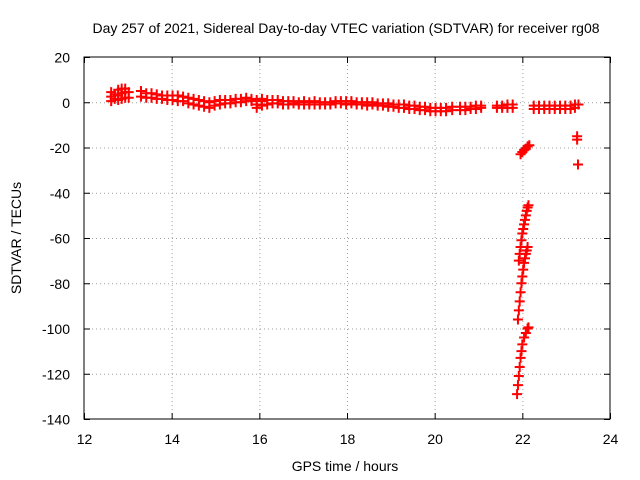  I want to click on y-tick-label: -140, so click(56, 420).